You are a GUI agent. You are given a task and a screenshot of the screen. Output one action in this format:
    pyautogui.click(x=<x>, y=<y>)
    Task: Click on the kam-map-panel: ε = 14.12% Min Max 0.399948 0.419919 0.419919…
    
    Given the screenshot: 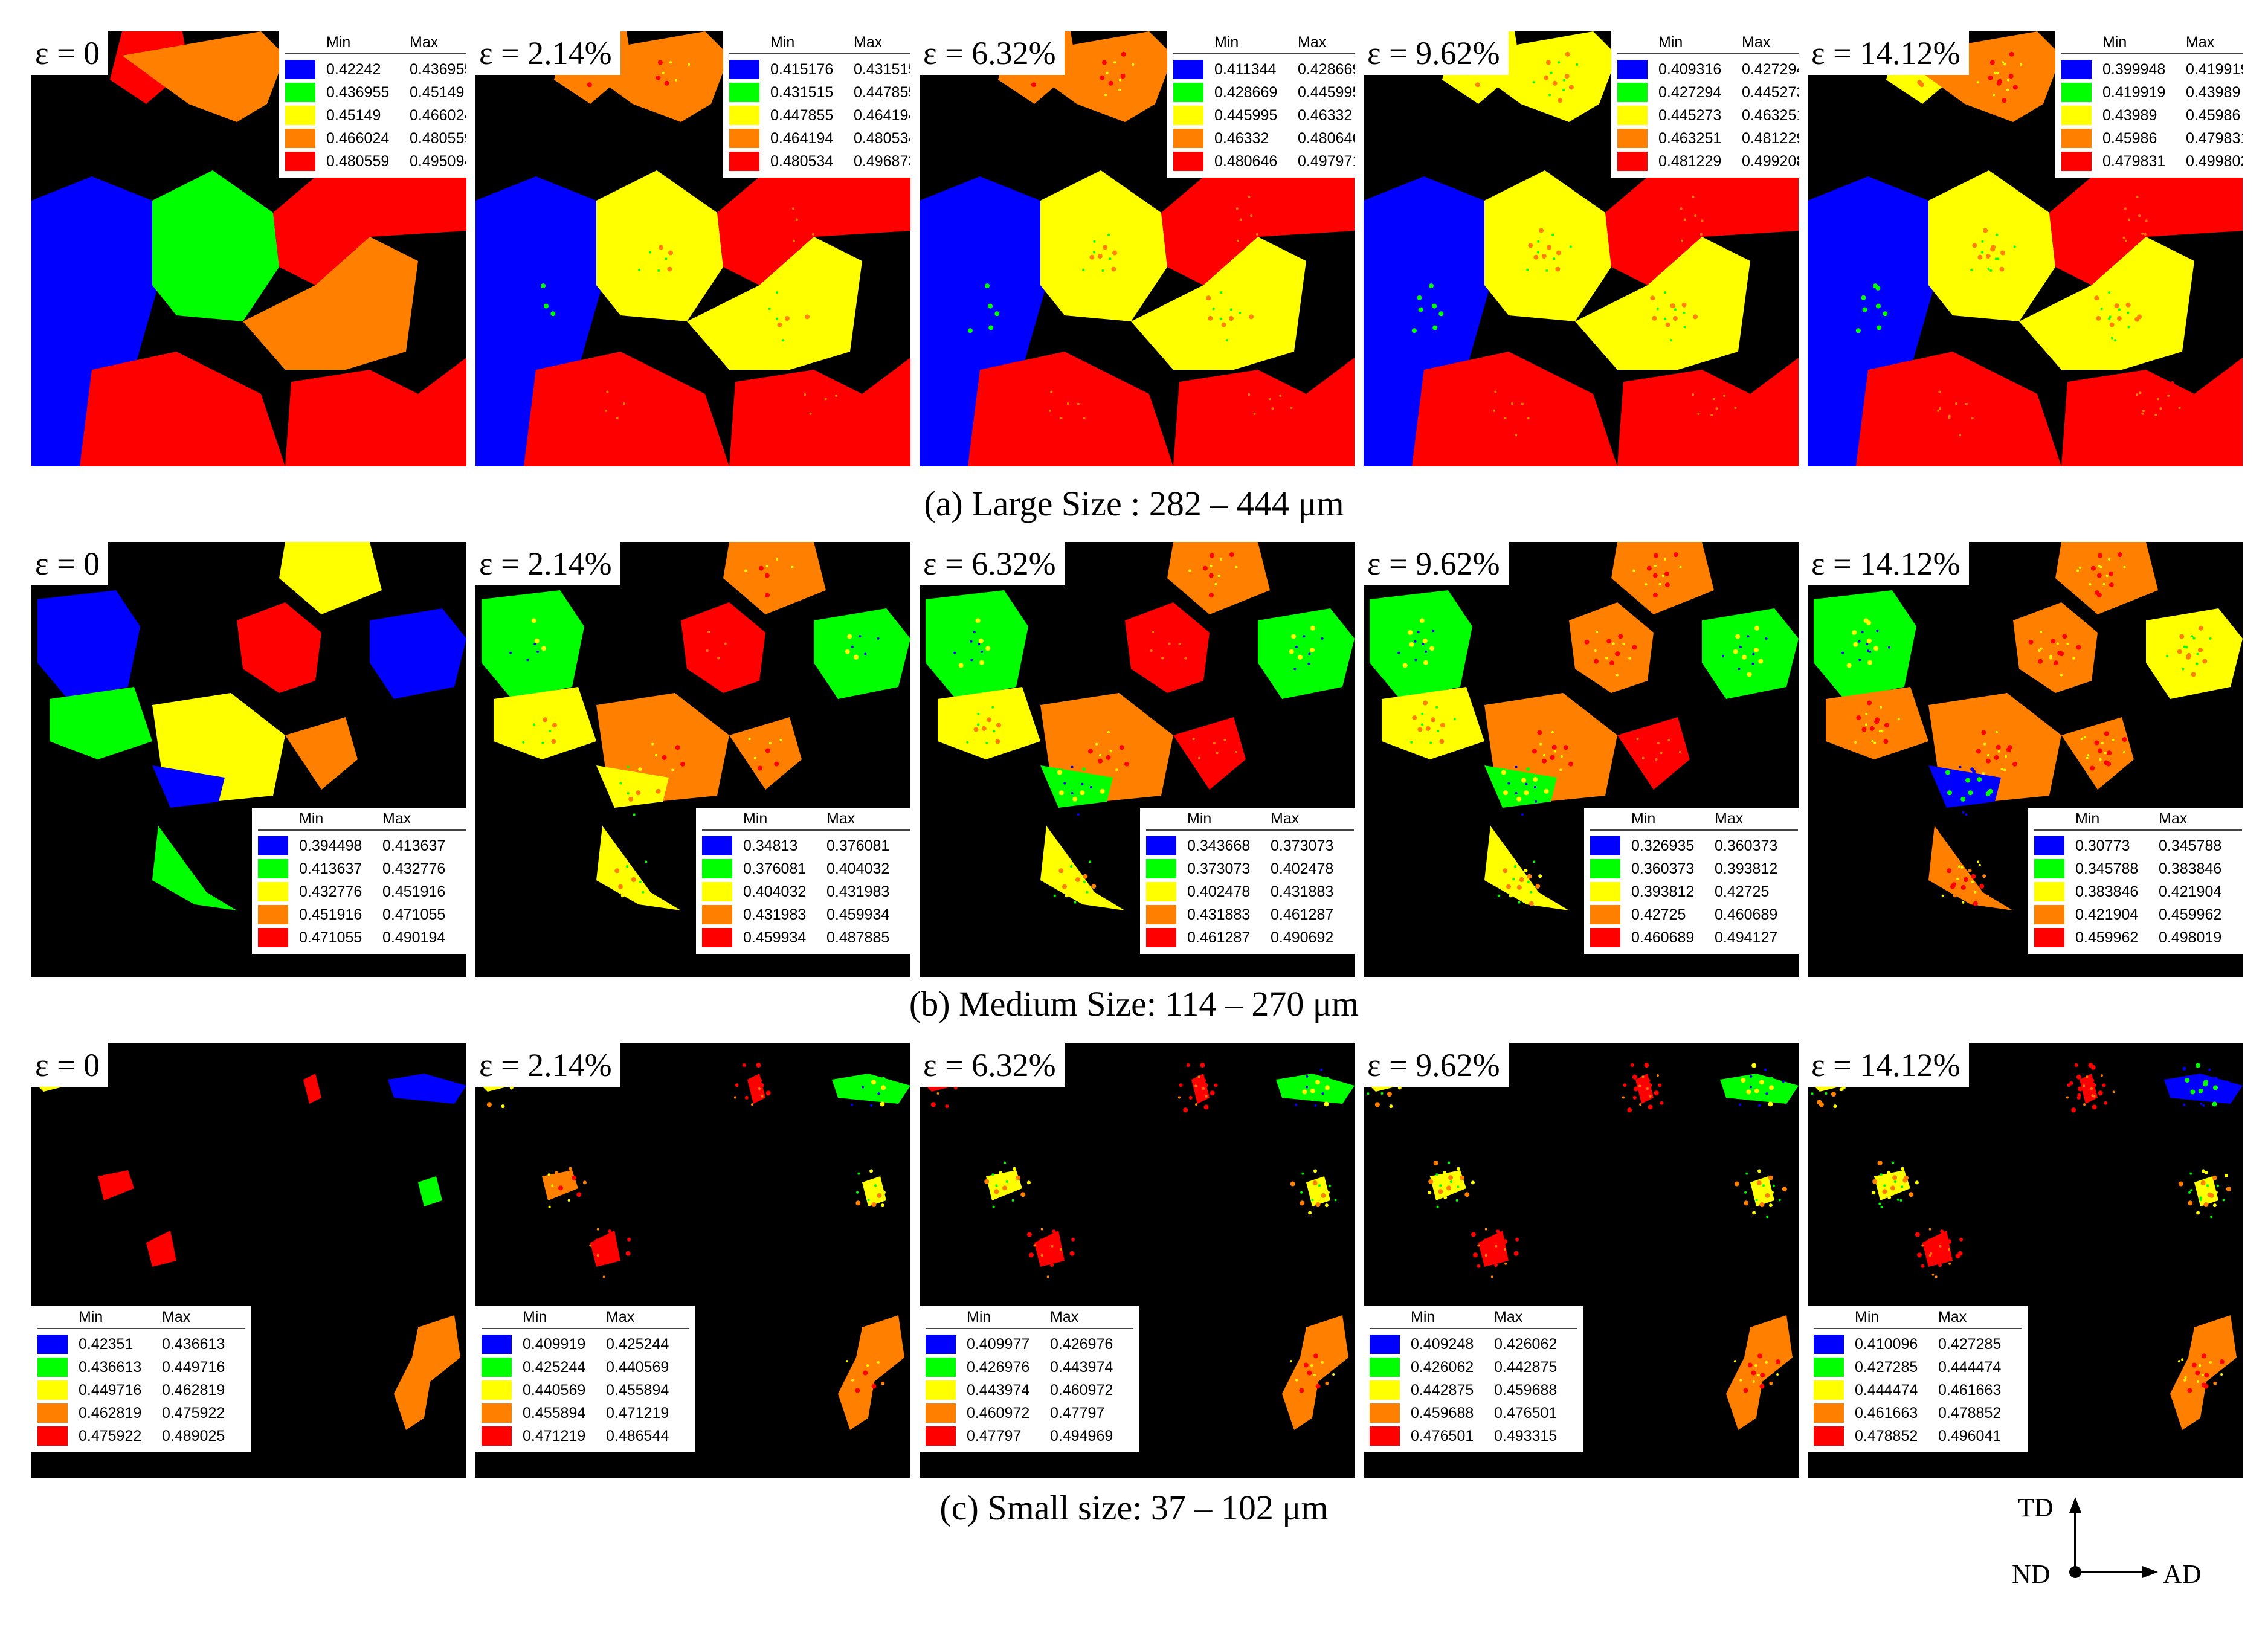 What is the action you would take?
    pyautogui.click(x=2025, y=249)
    